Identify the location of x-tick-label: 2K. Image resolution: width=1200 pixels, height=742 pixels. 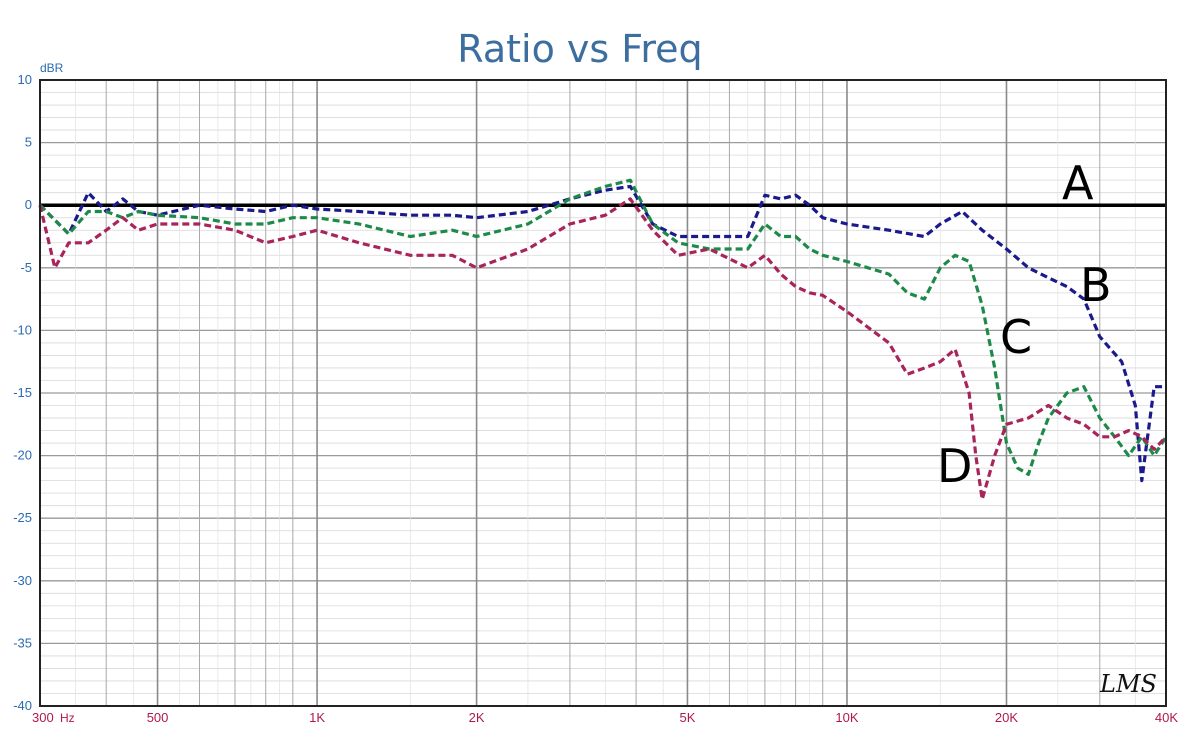
(477, 717).